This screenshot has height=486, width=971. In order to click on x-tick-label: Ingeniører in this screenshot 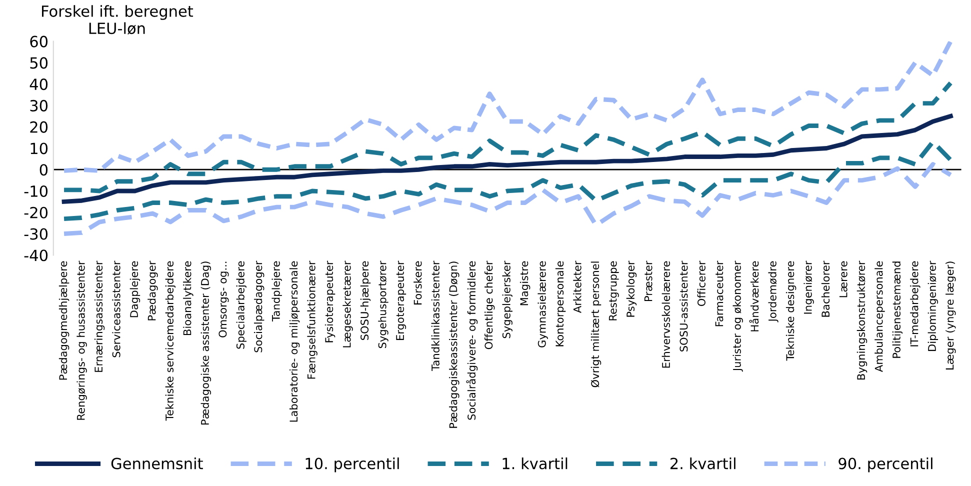, I will do `click(809, 287)`.